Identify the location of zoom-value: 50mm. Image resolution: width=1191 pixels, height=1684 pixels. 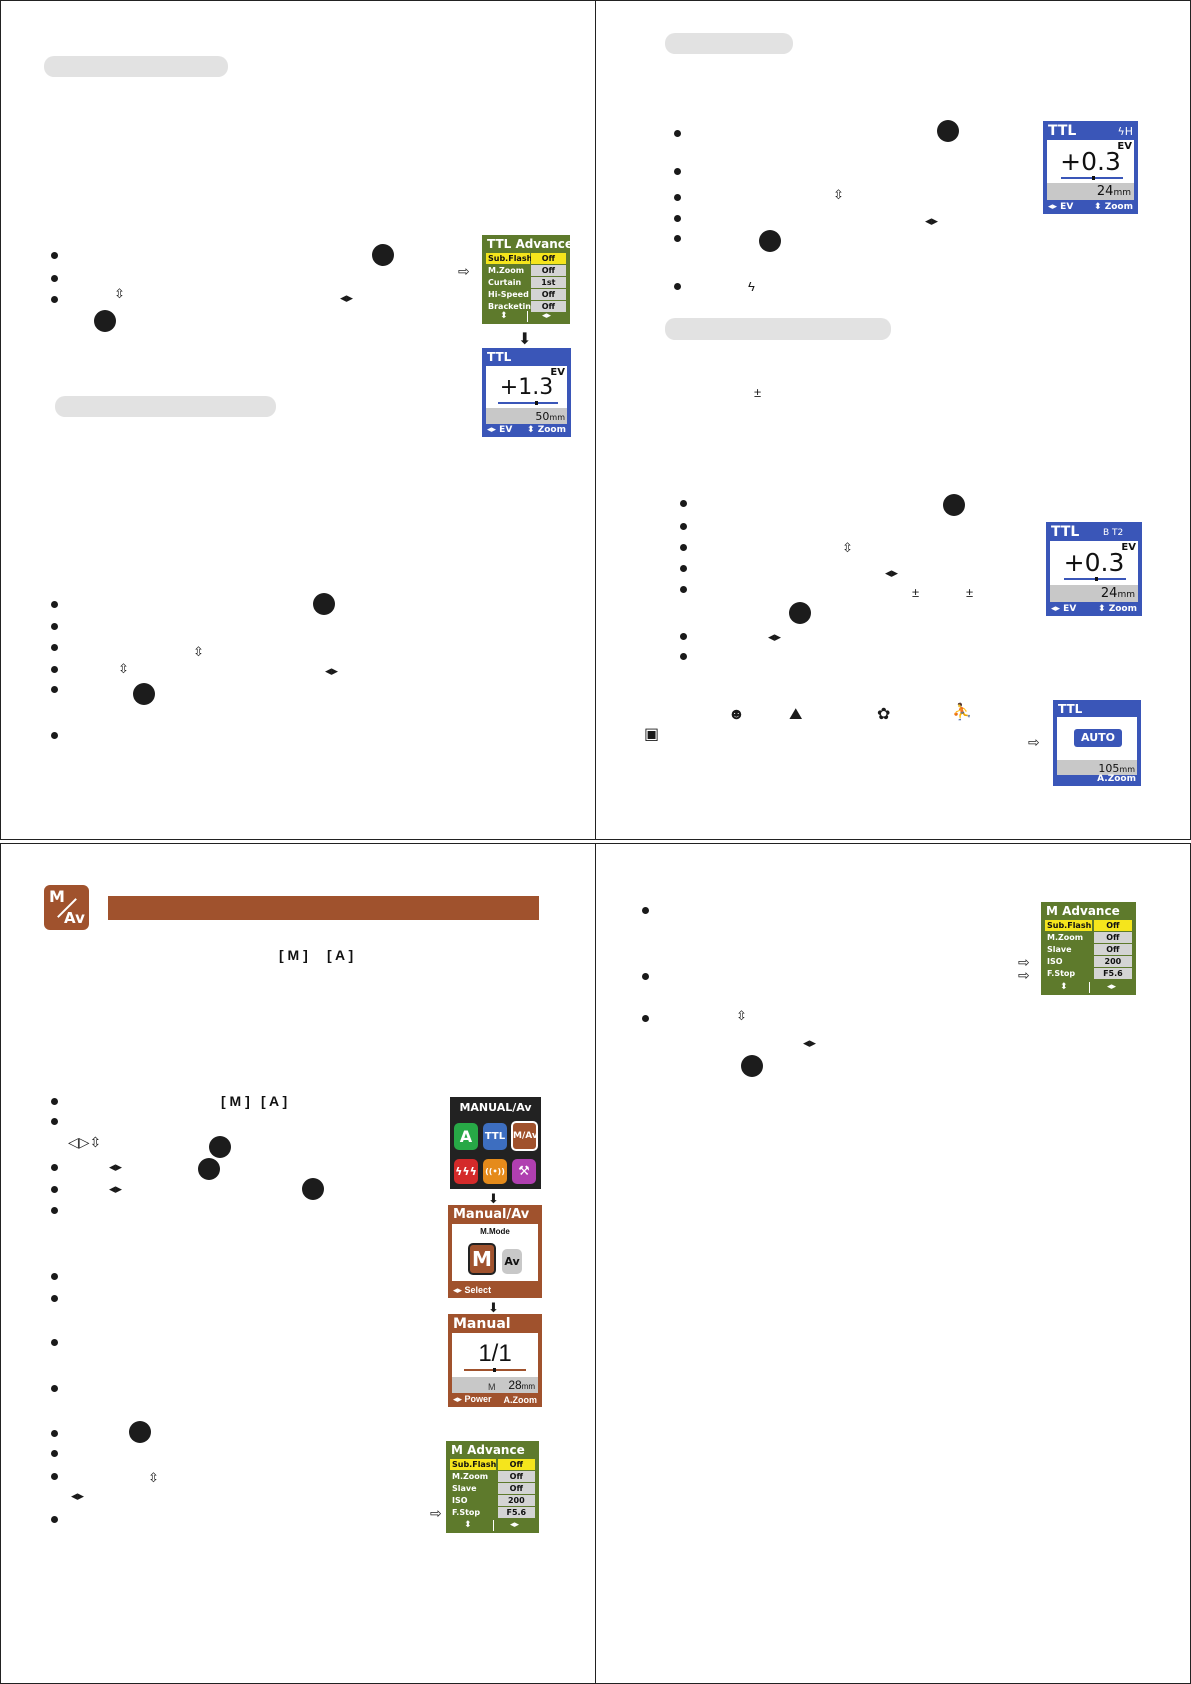
(550, 416).